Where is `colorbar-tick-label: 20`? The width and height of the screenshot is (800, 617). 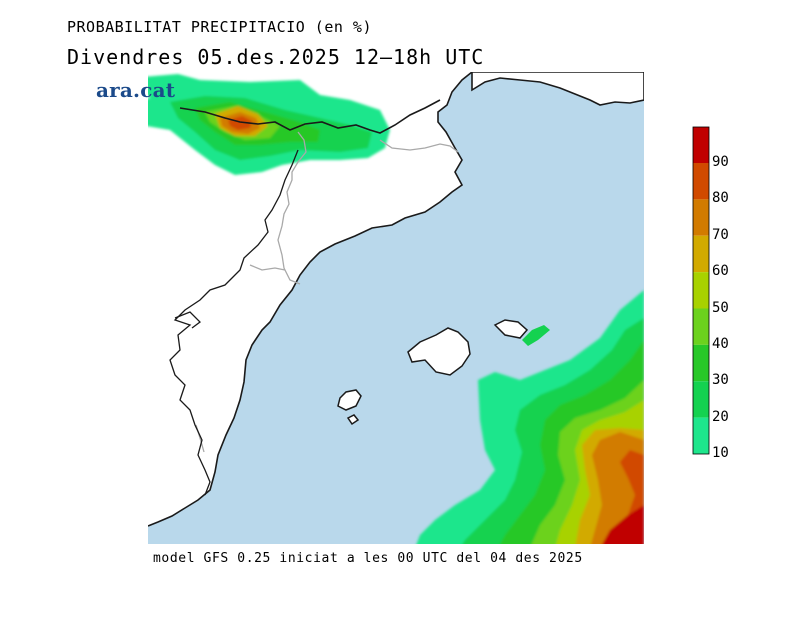 colorbar-tick-label: 20 is located at coordinates (720, 416).